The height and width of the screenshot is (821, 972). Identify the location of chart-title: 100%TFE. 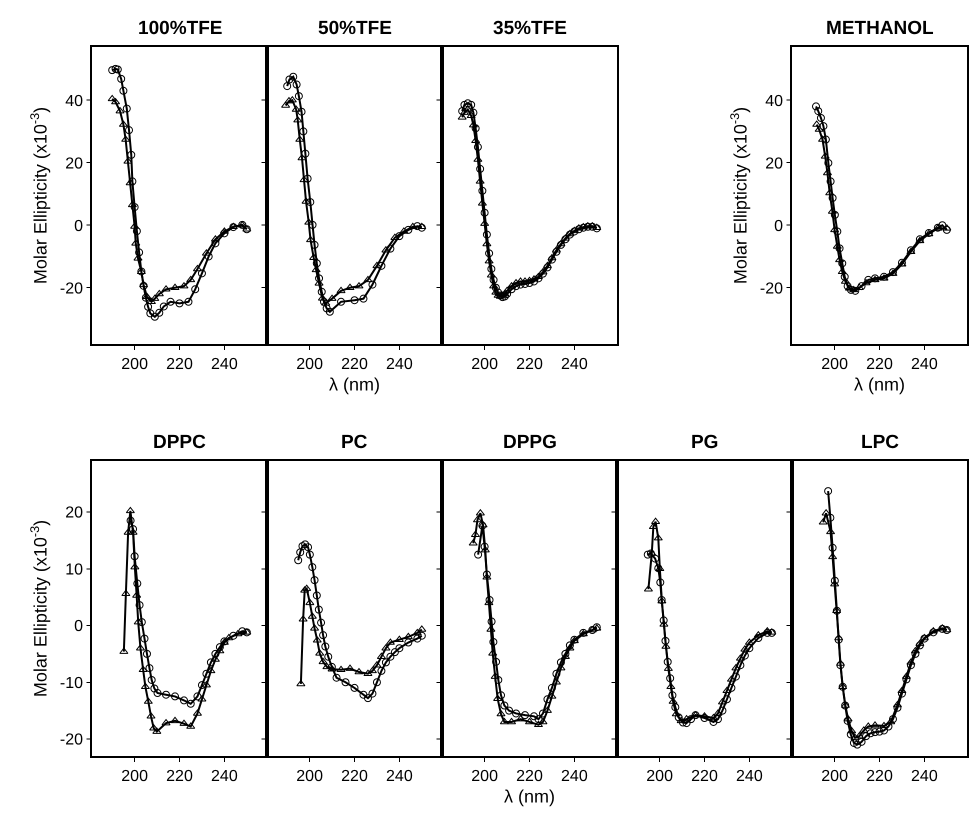
(180, 28).